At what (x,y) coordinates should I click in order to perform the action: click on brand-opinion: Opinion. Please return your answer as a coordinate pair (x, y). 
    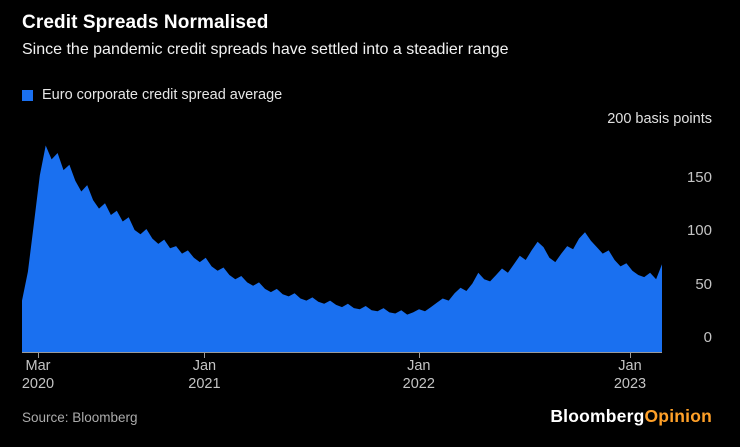
    Looking at the image, I should click on (678, 416).